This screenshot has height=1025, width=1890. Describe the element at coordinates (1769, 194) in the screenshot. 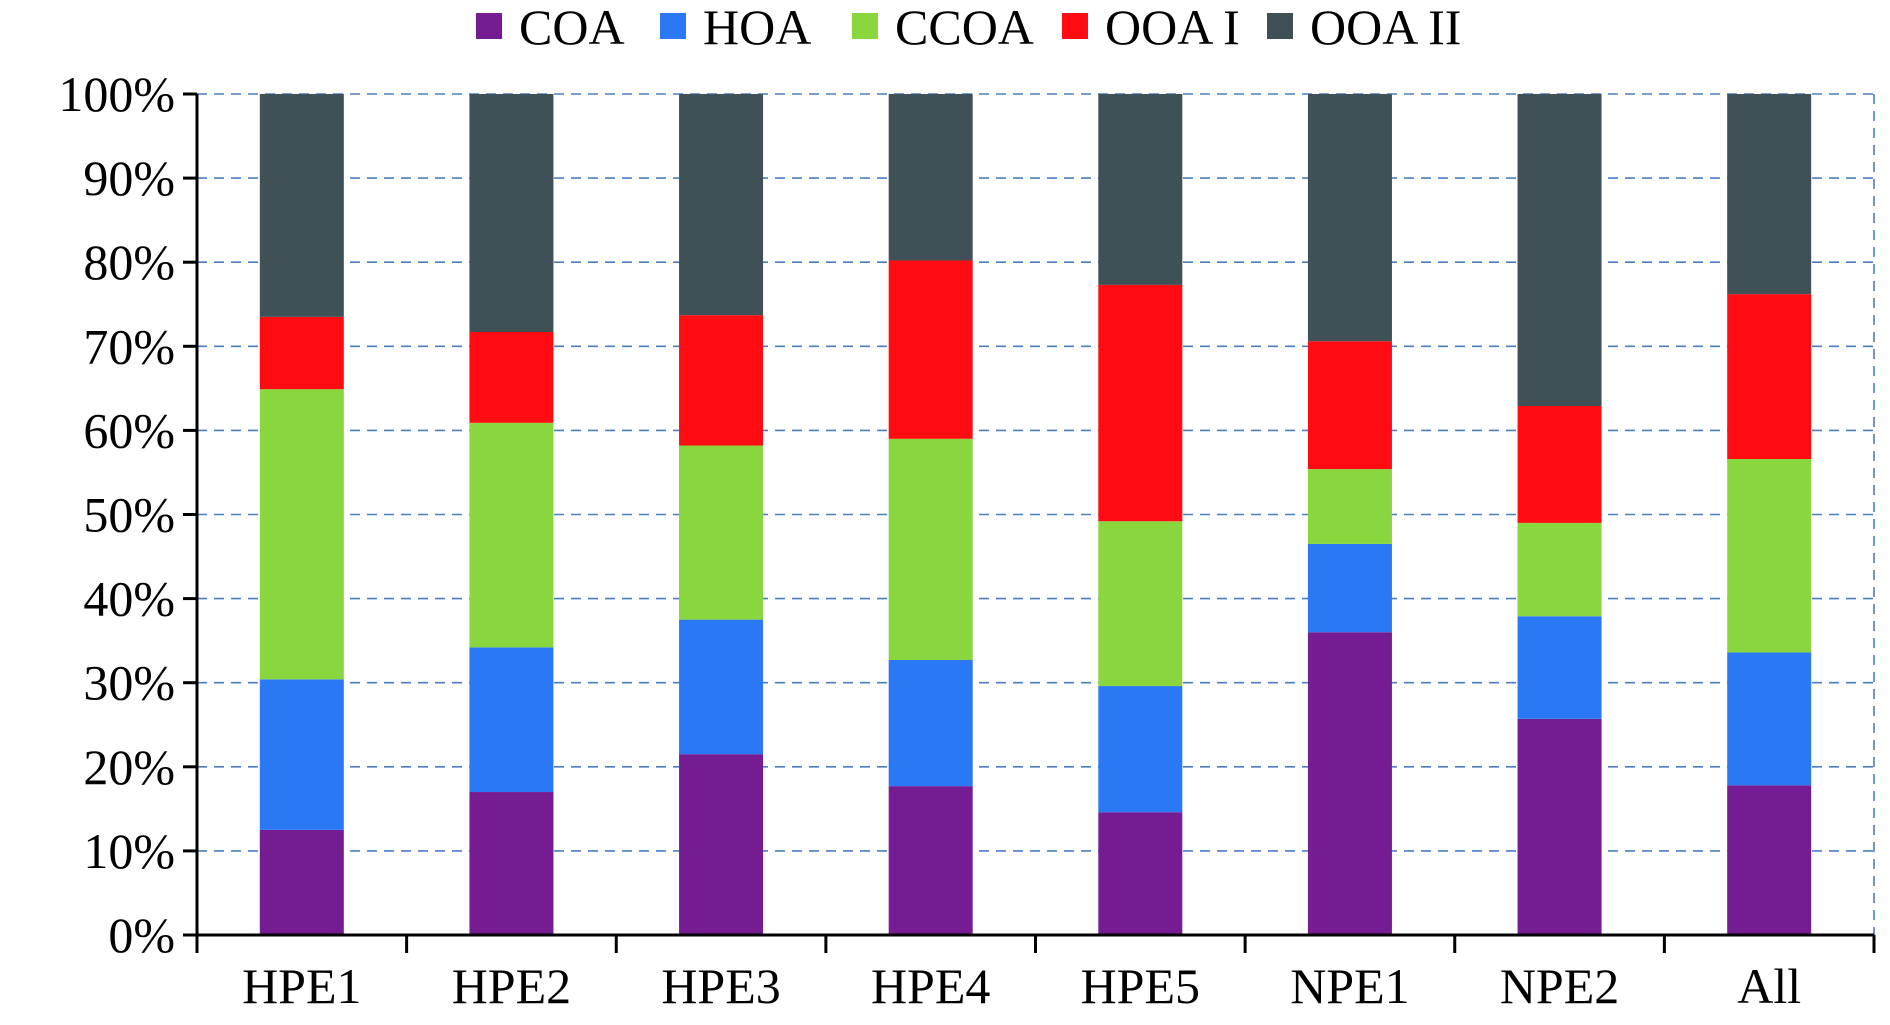

I see `bar-all-ooa-ii` at that location.